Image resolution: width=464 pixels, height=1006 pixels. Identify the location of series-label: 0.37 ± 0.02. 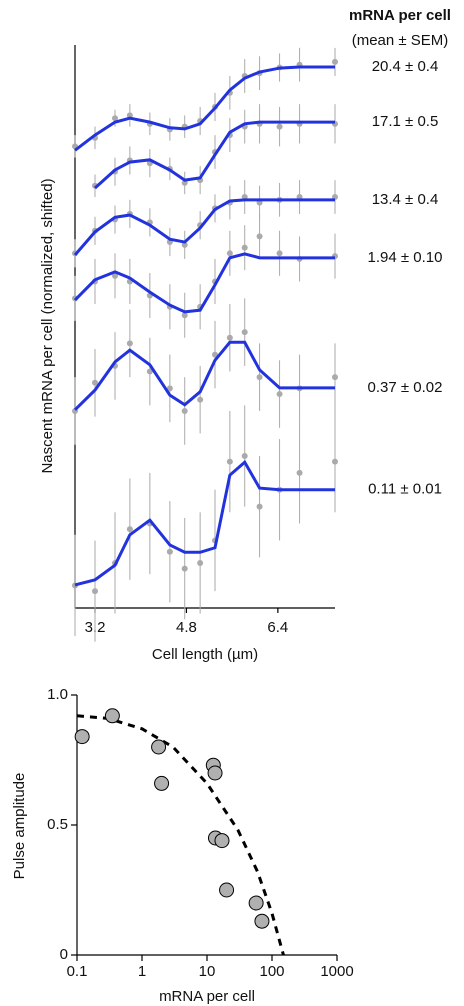
(405, 387).